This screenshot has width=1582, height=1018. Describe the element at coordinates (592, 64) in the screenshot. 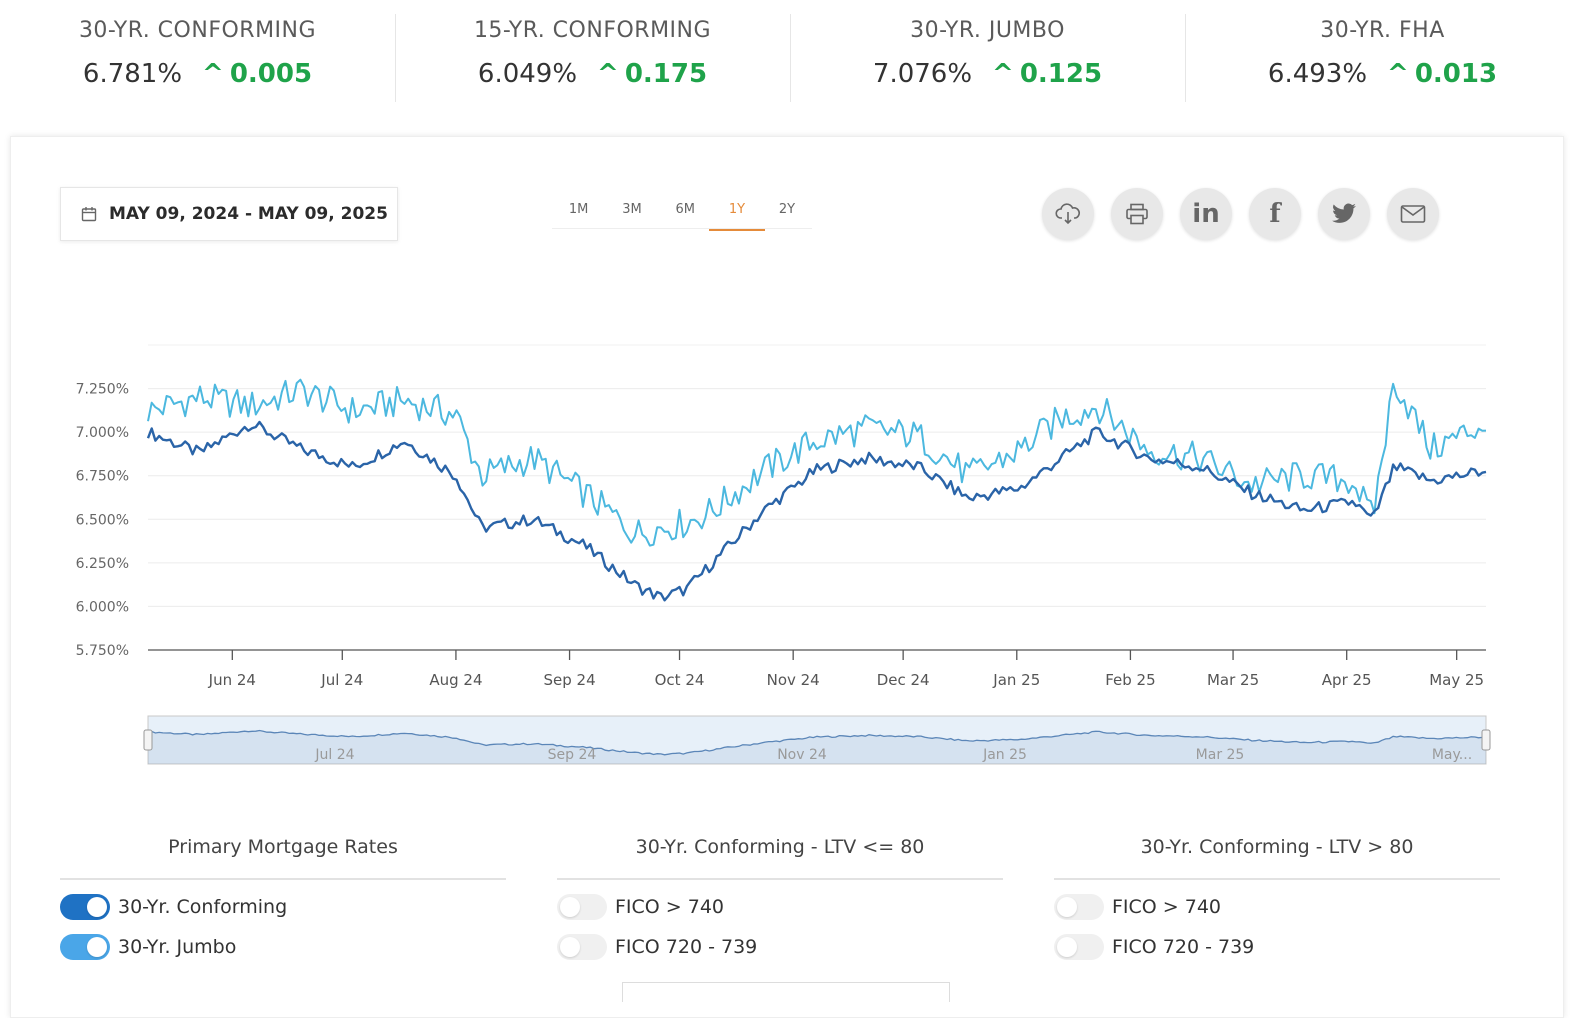

I see `rate-tile-15yr-conforming: 15-YR. CONFORMING 6.049% ^ 0.175` at that location.